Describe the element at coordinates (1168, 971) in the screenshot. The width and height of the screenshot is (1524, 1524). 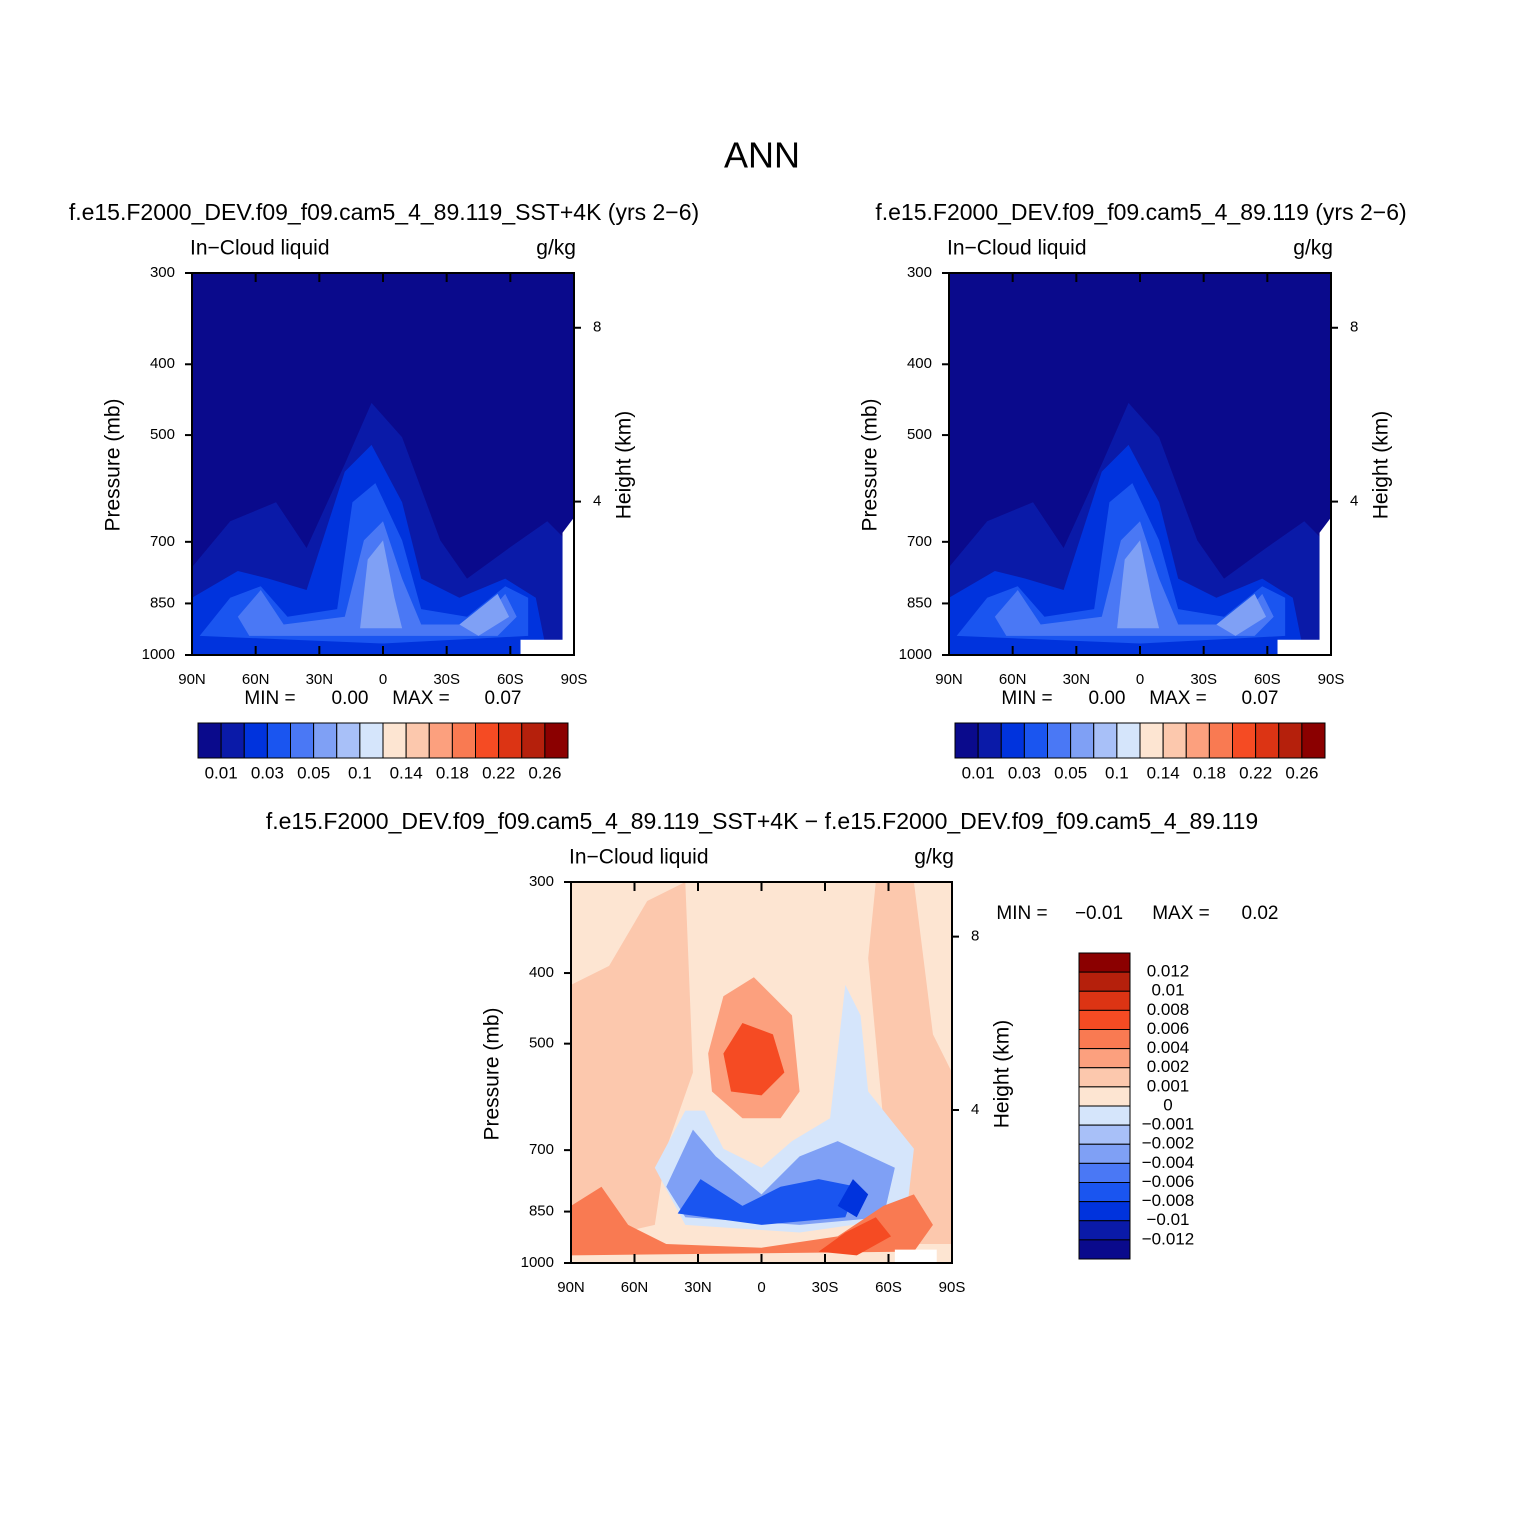
I see `colorbar-label: 0.012` at that location.